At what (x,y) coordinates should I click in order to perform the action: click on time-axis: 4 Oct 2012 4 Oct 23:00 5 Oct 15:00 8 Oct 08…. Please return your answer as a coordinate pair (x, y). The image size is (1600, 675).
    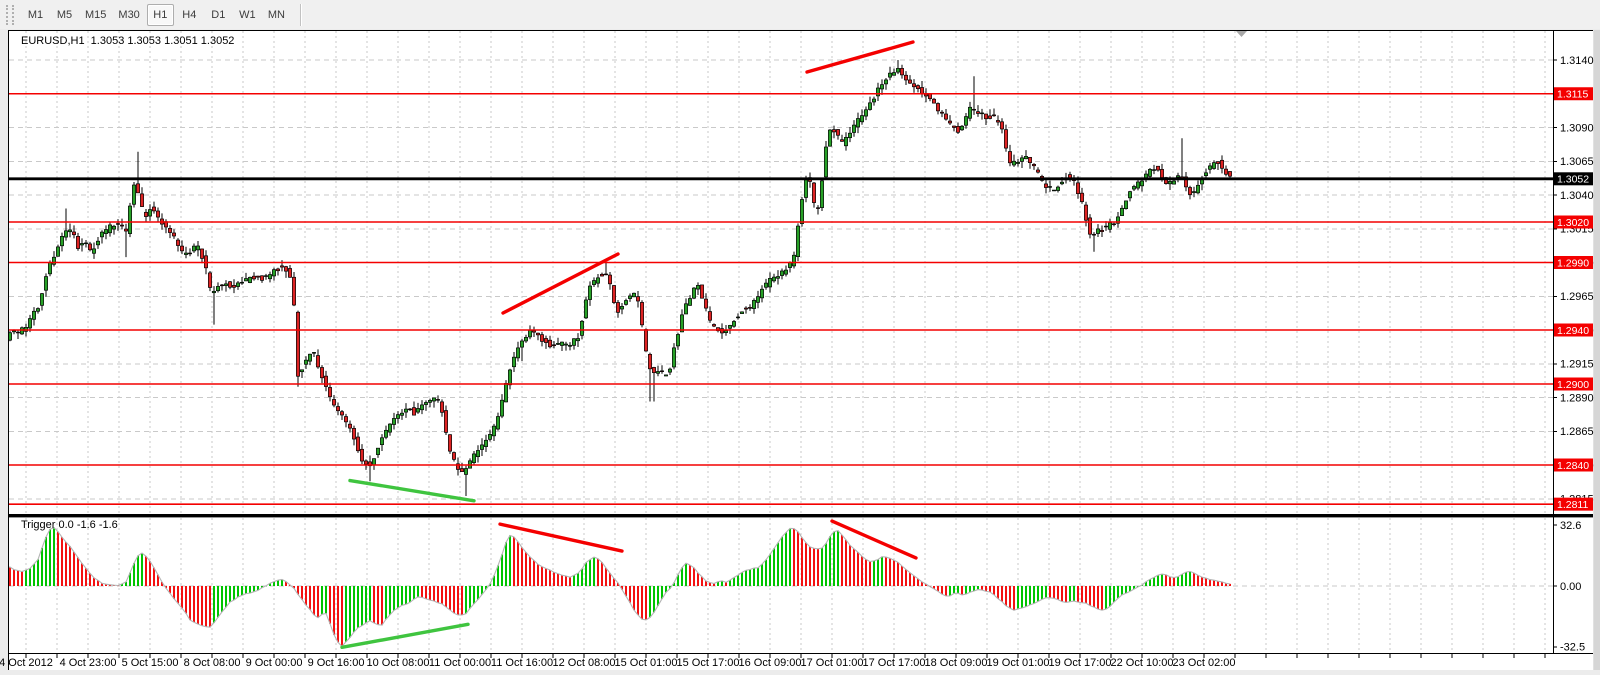
    Looking at the image, I should click on (618, 663).